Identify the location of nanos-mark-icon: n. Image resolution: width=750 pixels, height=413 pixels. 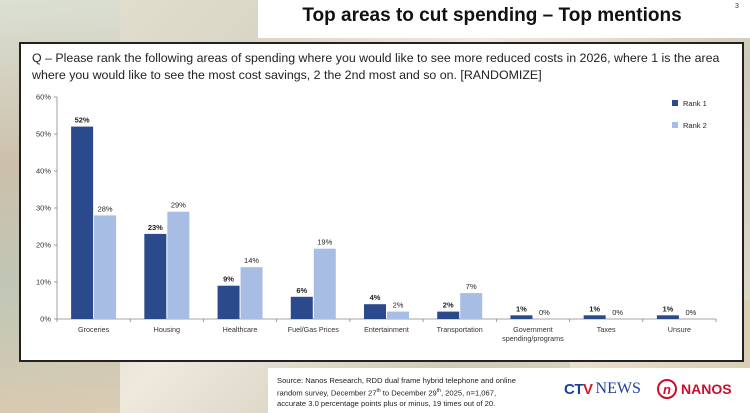
(667, 389).